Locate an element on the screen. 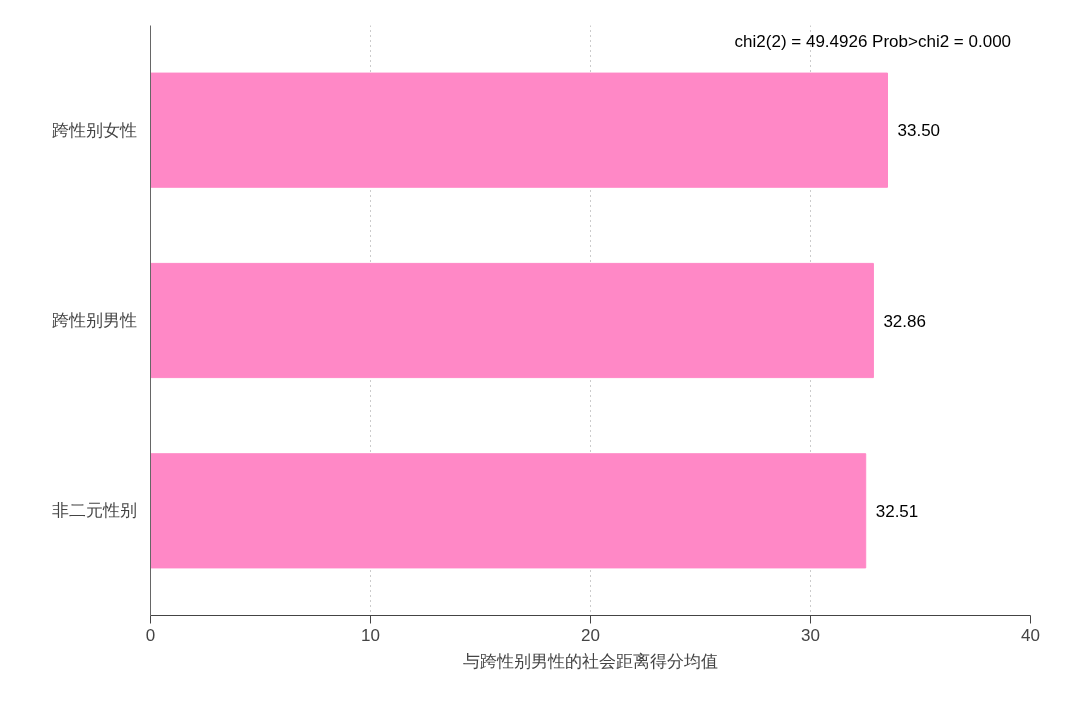 The height and width of the screenshot is (720, 1080). x-tick-label: 0 is located at coordinates (150, 635).